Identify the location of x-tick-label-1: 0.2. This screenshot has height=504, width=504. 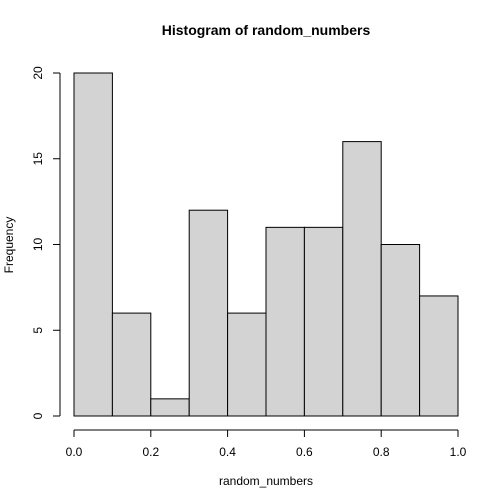
(150, 452).